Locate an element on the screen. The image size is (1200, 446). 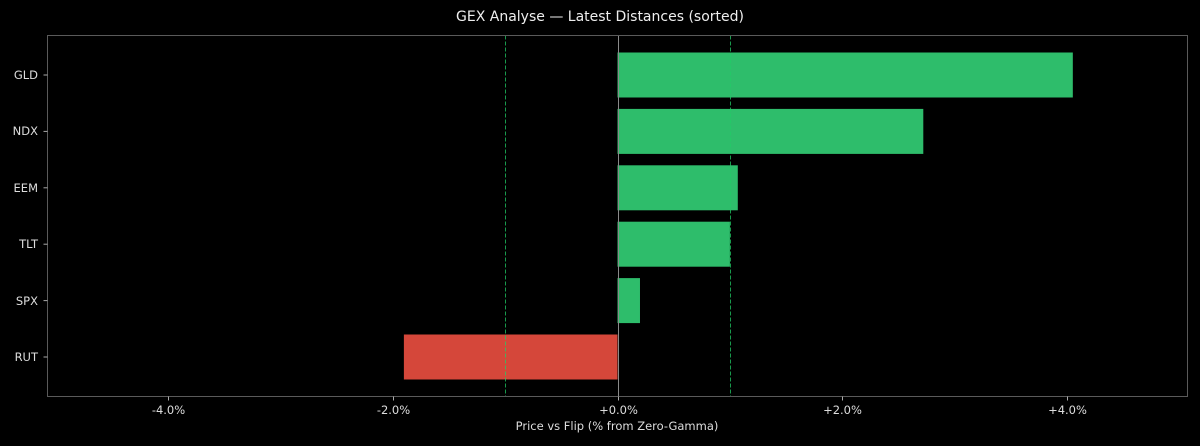
y-ticks is located at coordinates (45, 216).